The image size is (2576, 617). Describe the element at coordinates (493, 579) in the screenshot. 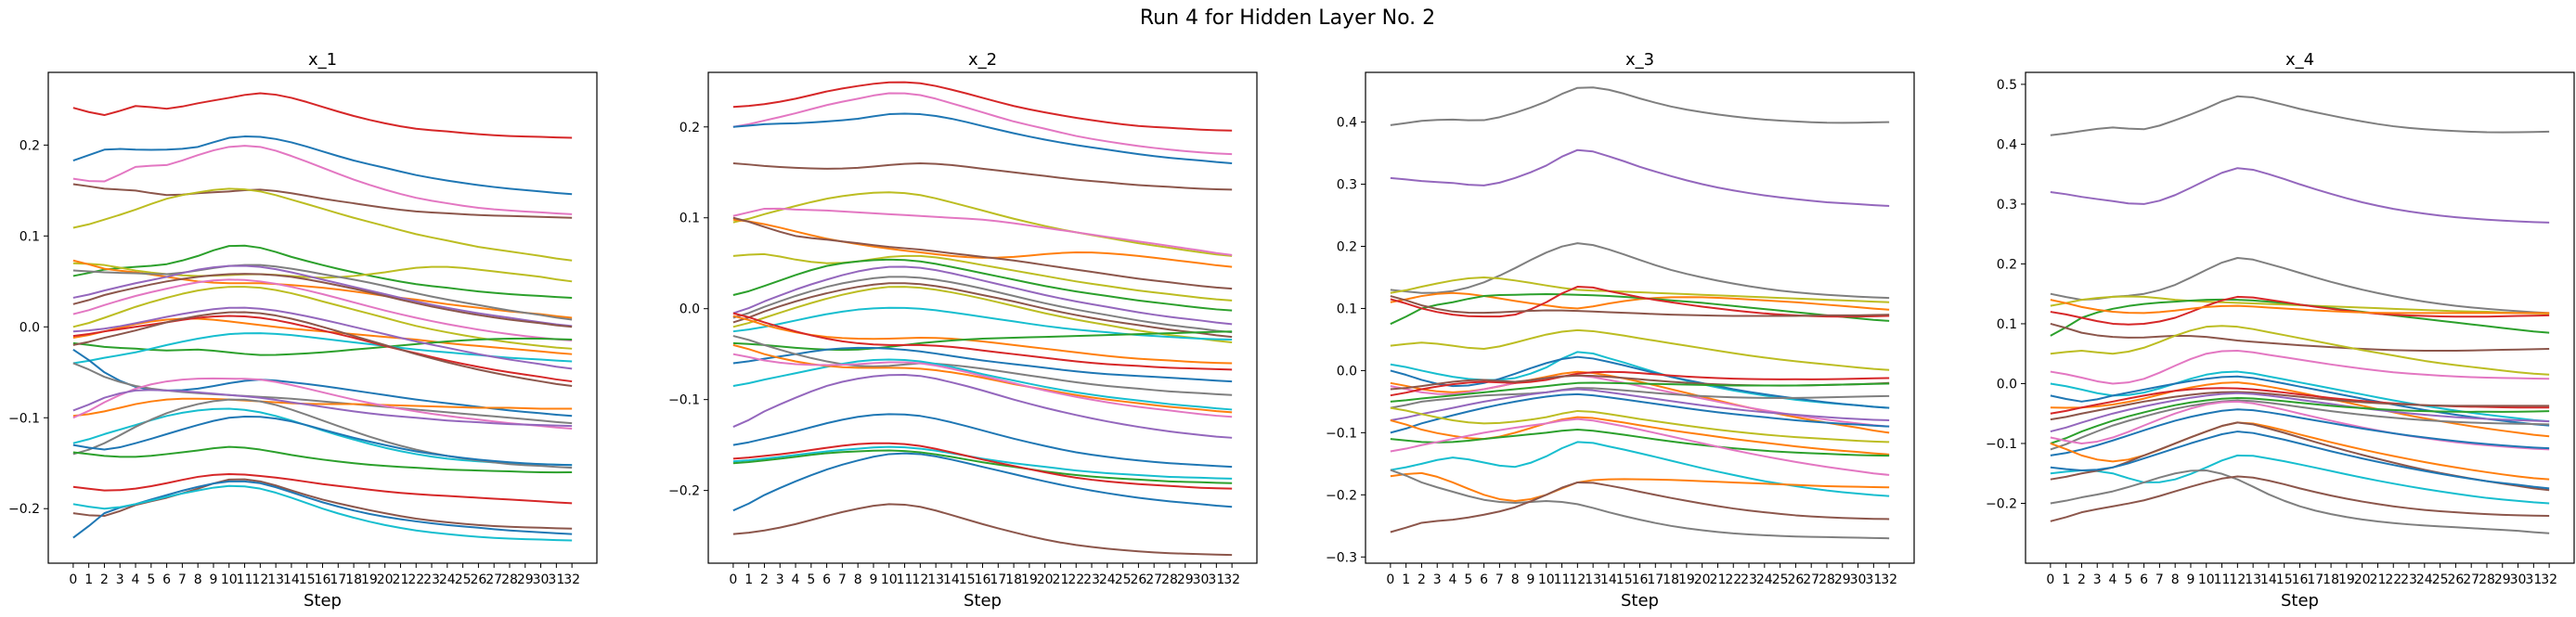

I see `x-tick-label: 27` at that location.